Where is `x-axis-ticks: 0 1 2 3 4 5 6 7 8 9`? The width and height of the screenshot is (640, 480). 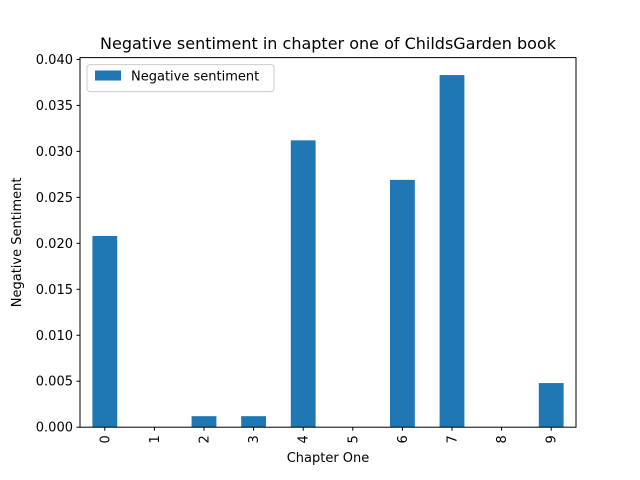
x-axis-ticks: 0 1 2 3 4 5 6 7 8 9 is located at coordinates (329, 435).